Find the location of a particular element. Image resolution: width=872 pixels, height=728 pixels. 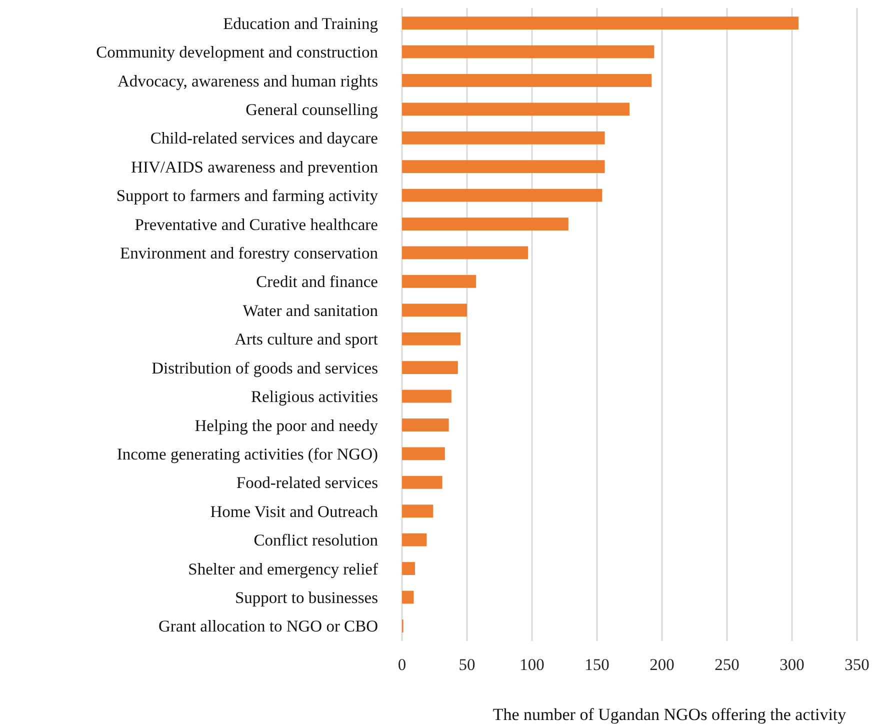

y-tick-label: Preventative and Curative healthcare is located at coordinates (256, 224).